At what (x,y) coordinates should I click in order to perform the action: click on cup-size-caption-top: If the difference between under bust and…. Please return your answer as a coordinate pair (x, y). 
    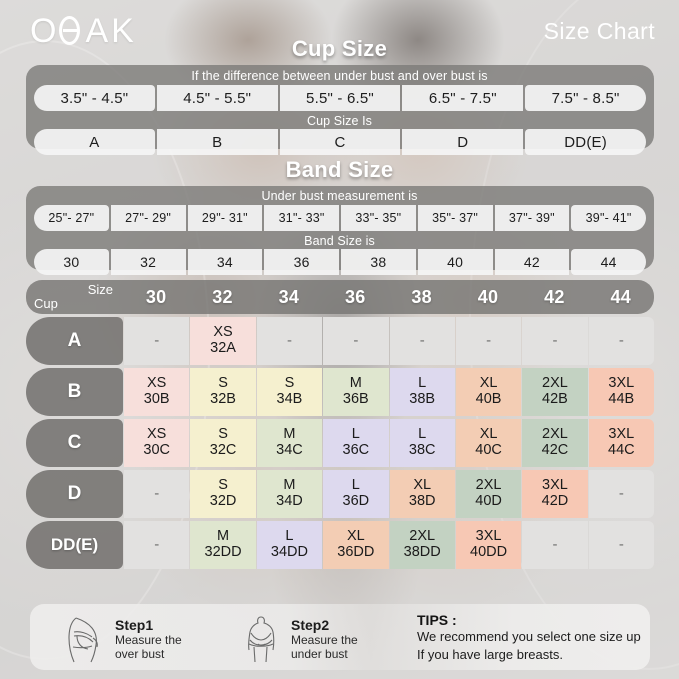
    Looking at the image, I should click on (339, 76).